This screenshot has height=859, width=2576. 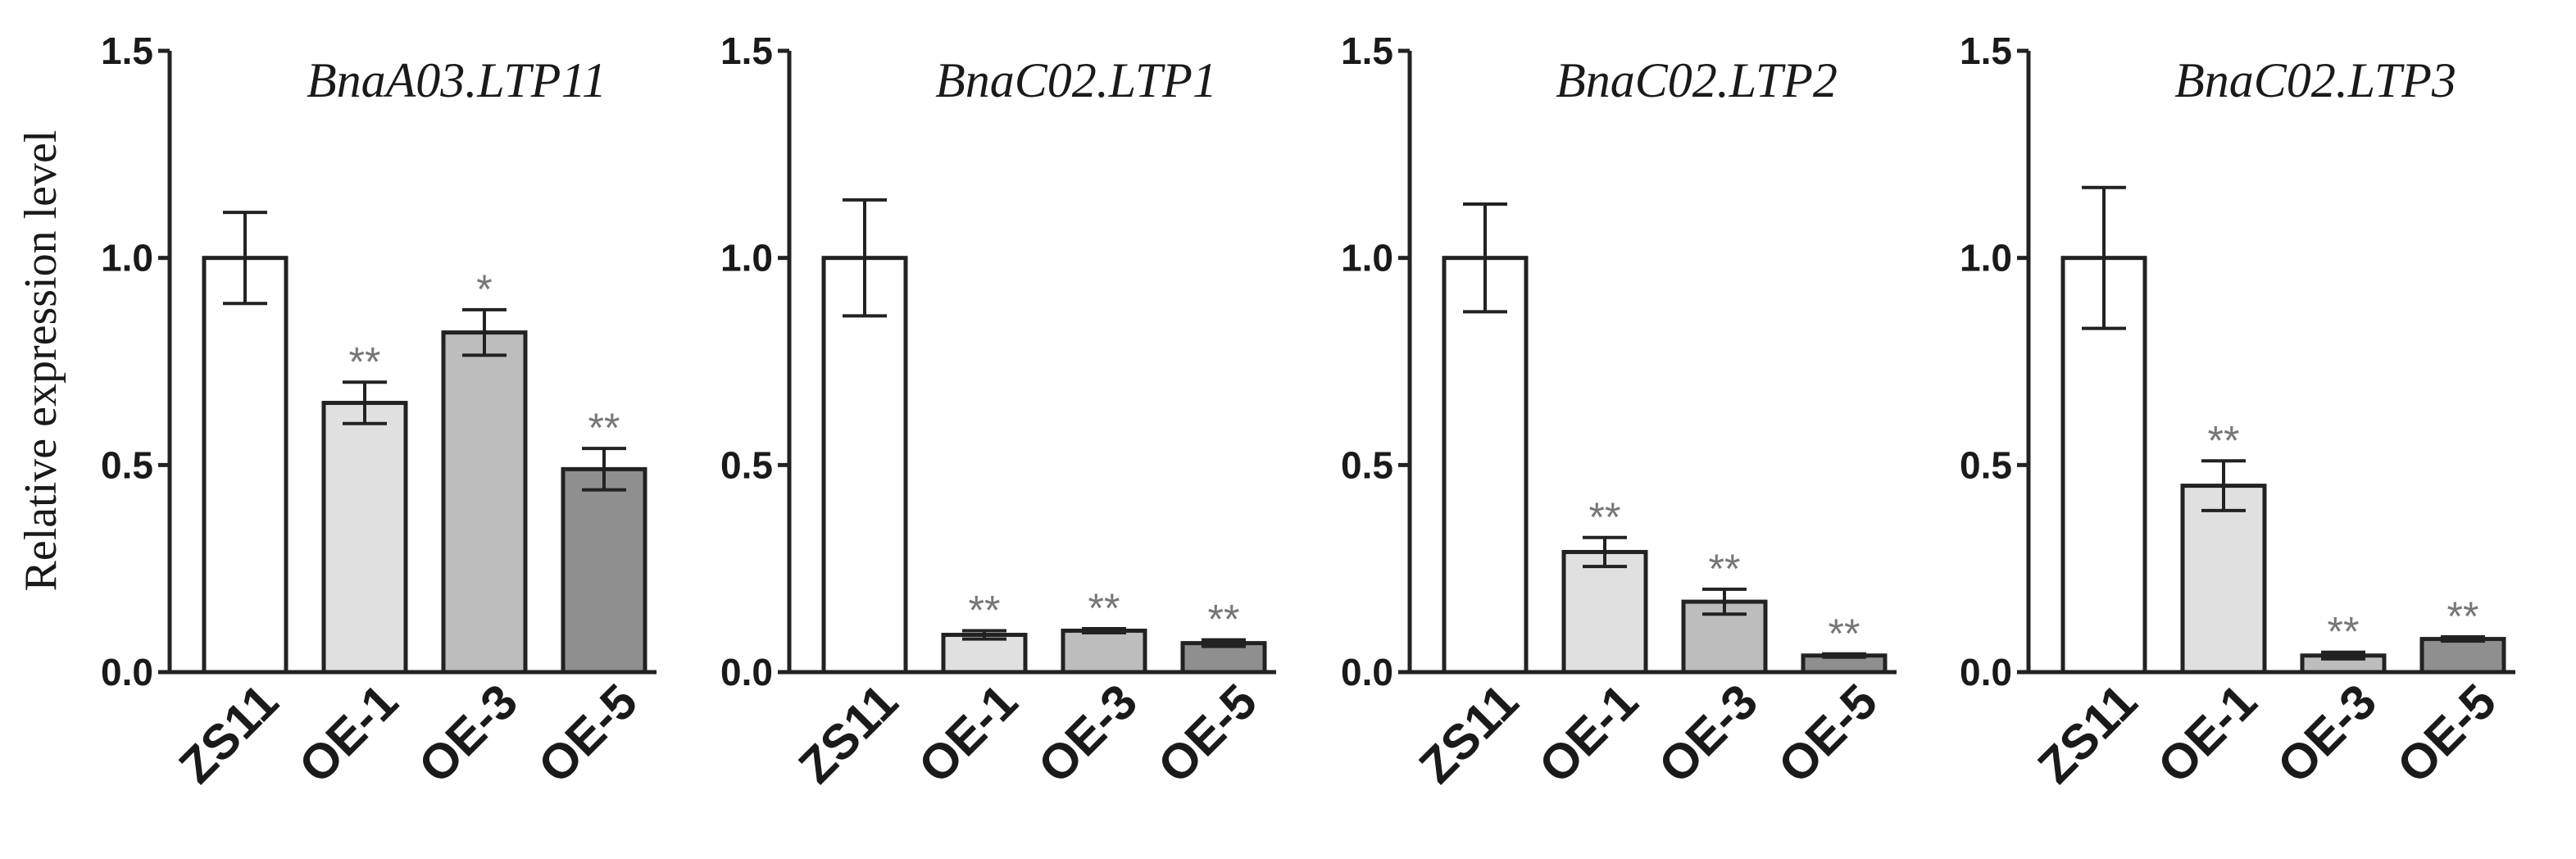 I want to click on y-axis-title: Relative expression level, so click(x=41, y=361).